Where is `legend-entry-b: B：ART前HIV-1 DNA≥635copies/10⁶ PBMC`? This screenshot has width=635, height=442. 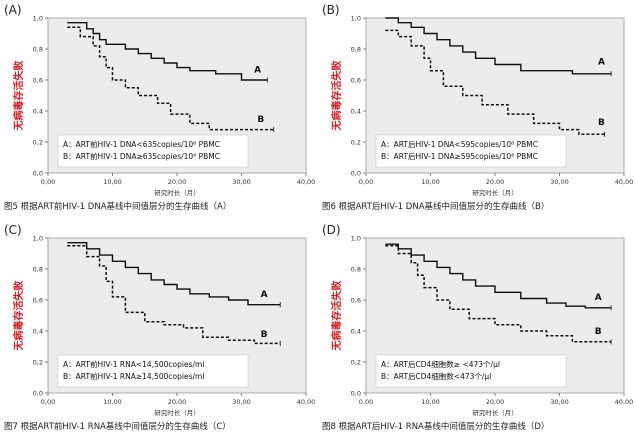
legend-entry-b: B：ART前HIV-1 DNA≥635copies/10⁶ PBMC is located at coordinates (141, 156).